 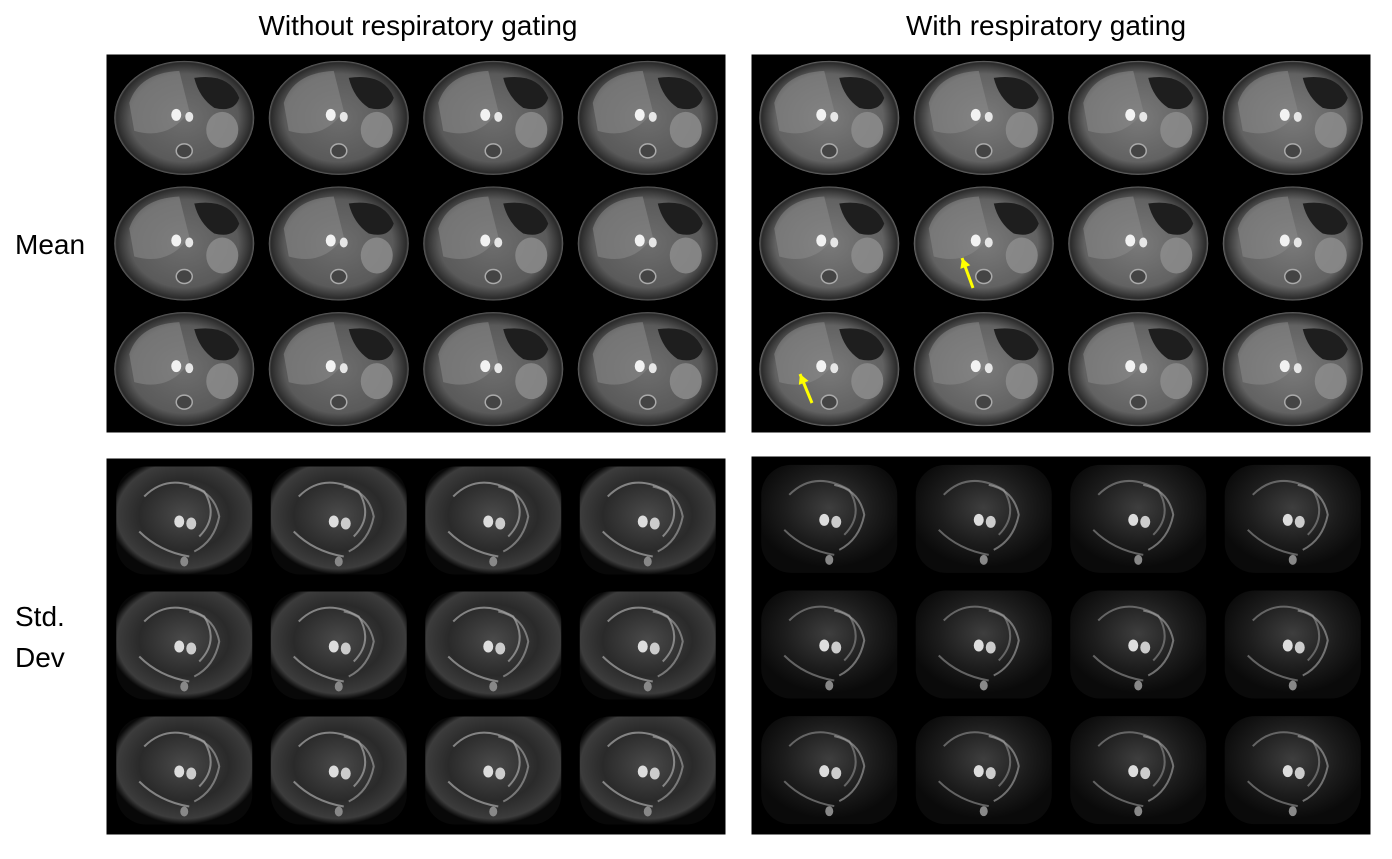 I want to click on arrow-head, so click(x=965, y=263).